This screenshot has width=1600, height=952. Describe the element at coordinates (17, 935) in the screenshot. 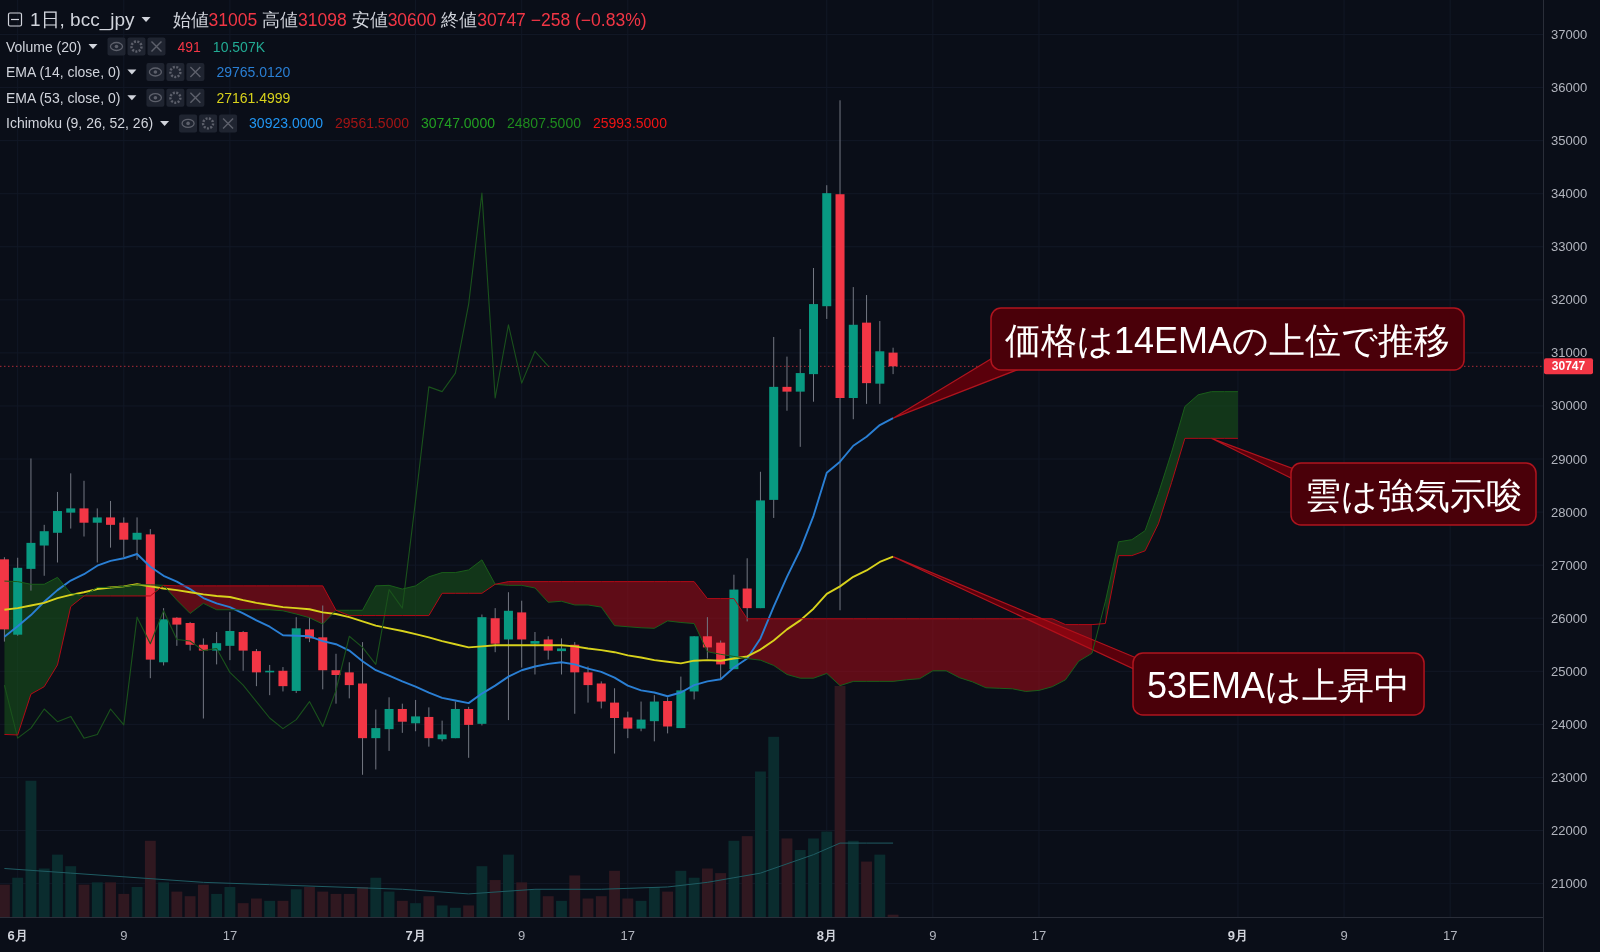

I see `x-tick-label: 6月` at that location.